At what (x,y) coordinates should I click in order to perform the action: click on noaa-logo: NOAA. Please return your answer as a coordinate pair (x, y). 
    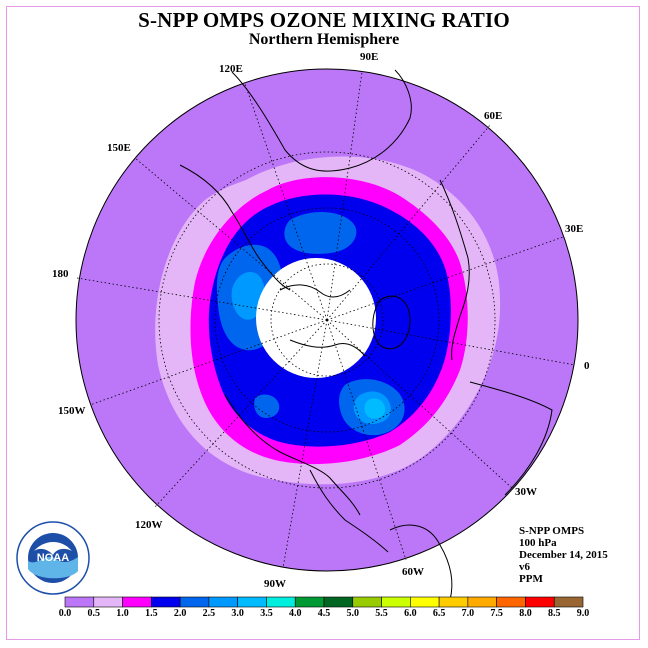
    Looking at the image, I should click on (53, 558).